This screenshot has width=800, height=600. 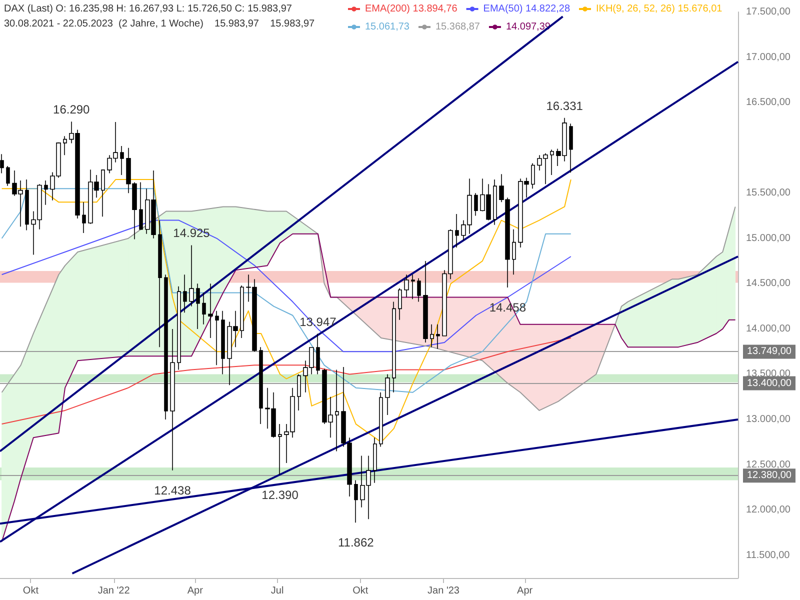 What do you see at coordinates (768, 328) in the screenshot?
I see `y-tick-label: 14.000,00` at bounding box center [768, 328].